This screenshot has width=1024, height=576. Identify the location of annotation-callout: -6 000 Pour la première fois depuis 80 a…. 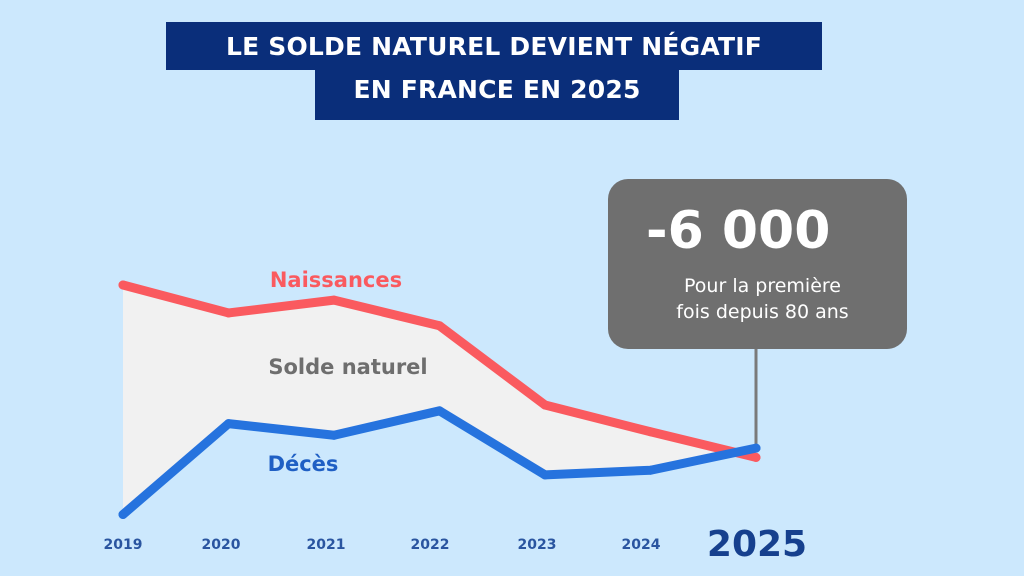
(757, 264).